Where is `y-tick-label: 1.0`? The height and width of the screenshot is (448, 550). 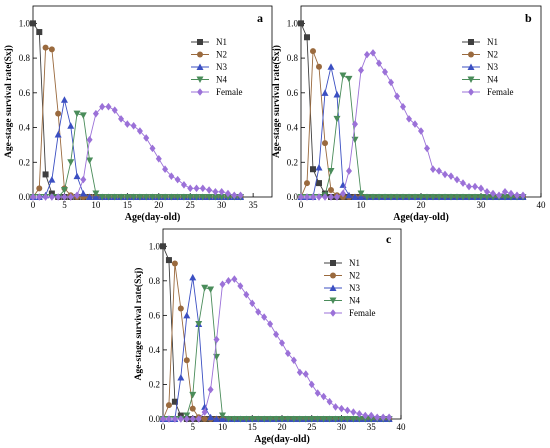
y-tick-label: 1.0 is located at coordinates (25, 23).